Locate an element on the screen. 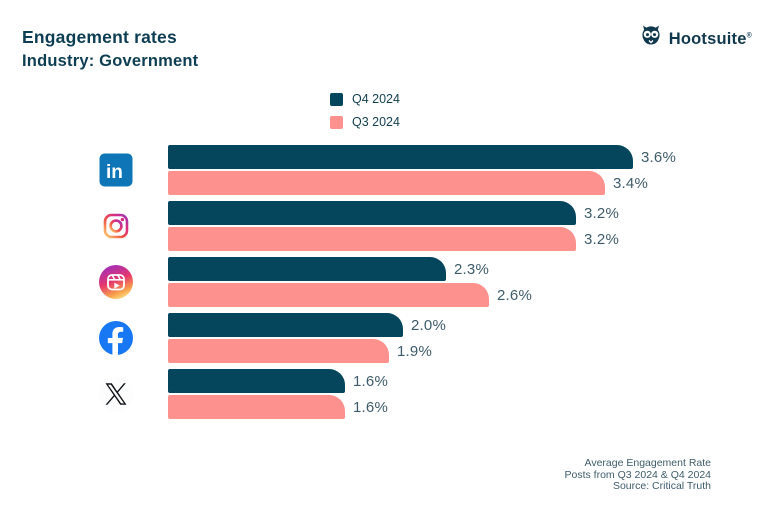  x-icon is located at coordinates (116, 394).